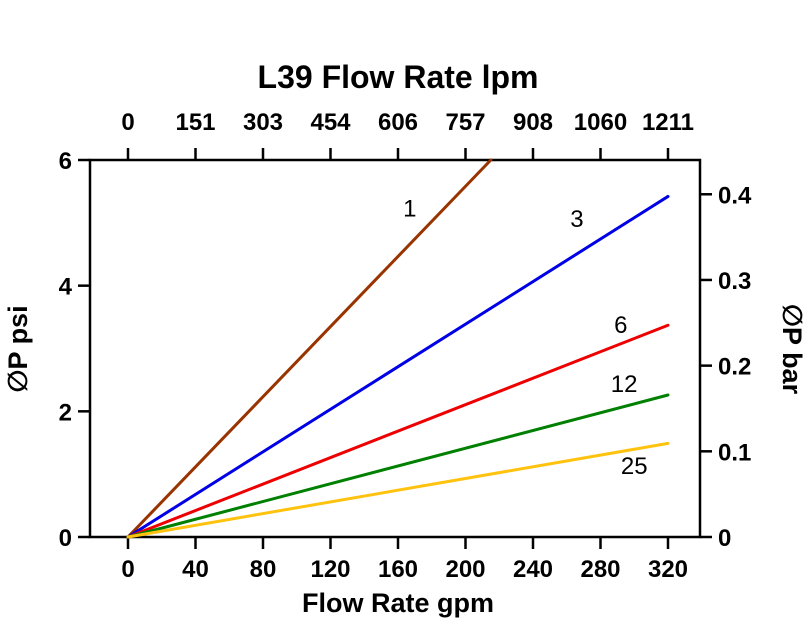 The width and height of the screenshot is (808, 636). What do you see at coordinates (734, 452) in the screenshot?
I see `right-axis-tick-label: 0.1` at bounding box center [734, 452].